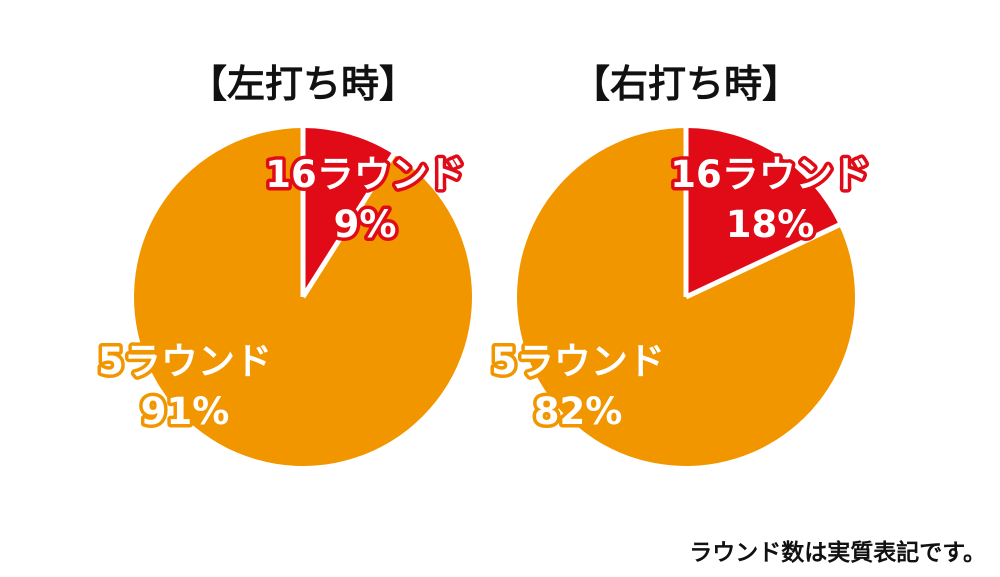  What do you see at coordinates (770, 224) in the screenshot?
I see `slice-label-percent: 18%` at bounding box center [770, 224].